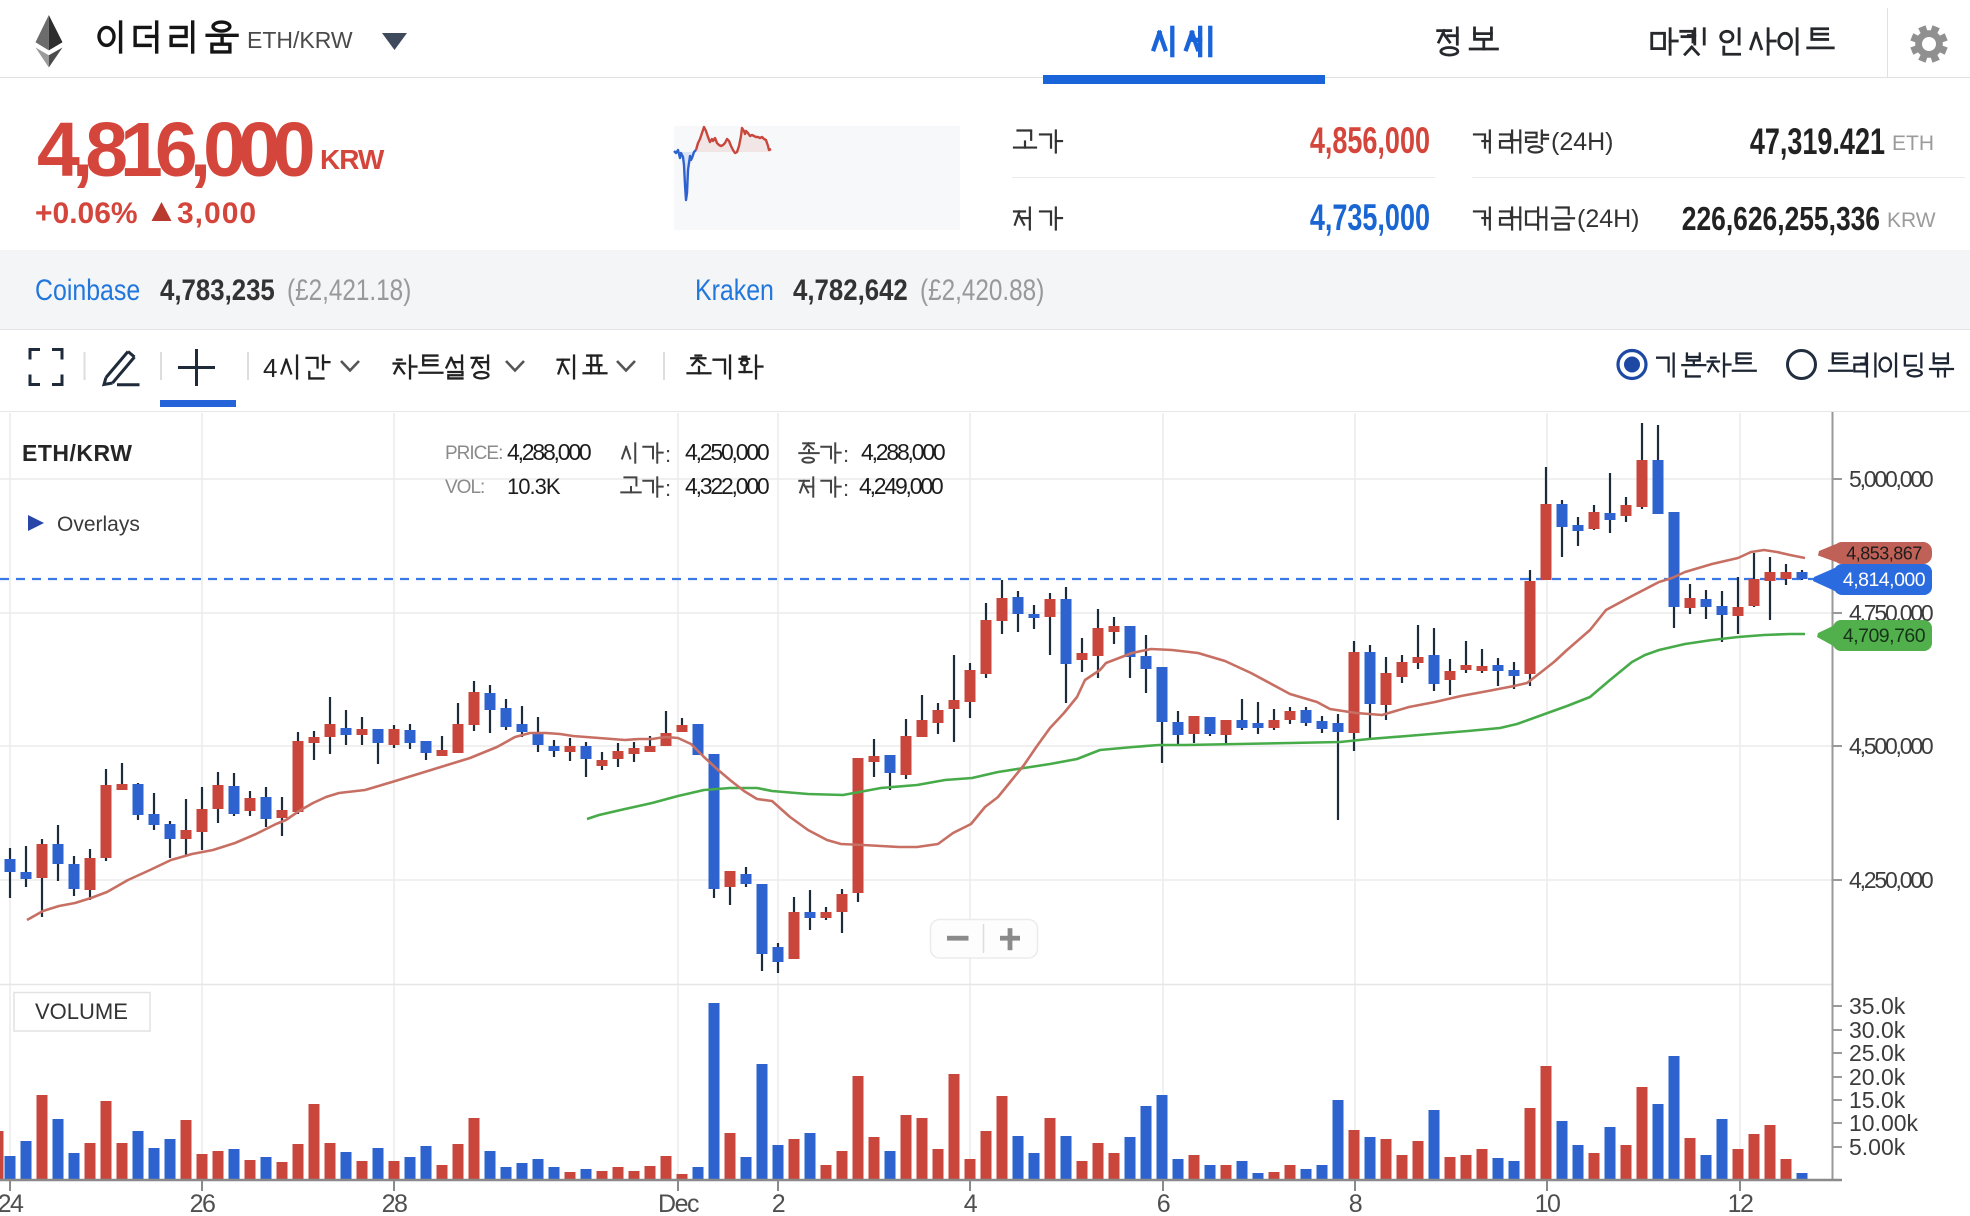 This screenshot has width=1970, height=1216. What do you see at coordinates (1163, 1203) in the screenshot?
I see `svg-text: 6` at bounding box center [1163, 1203].